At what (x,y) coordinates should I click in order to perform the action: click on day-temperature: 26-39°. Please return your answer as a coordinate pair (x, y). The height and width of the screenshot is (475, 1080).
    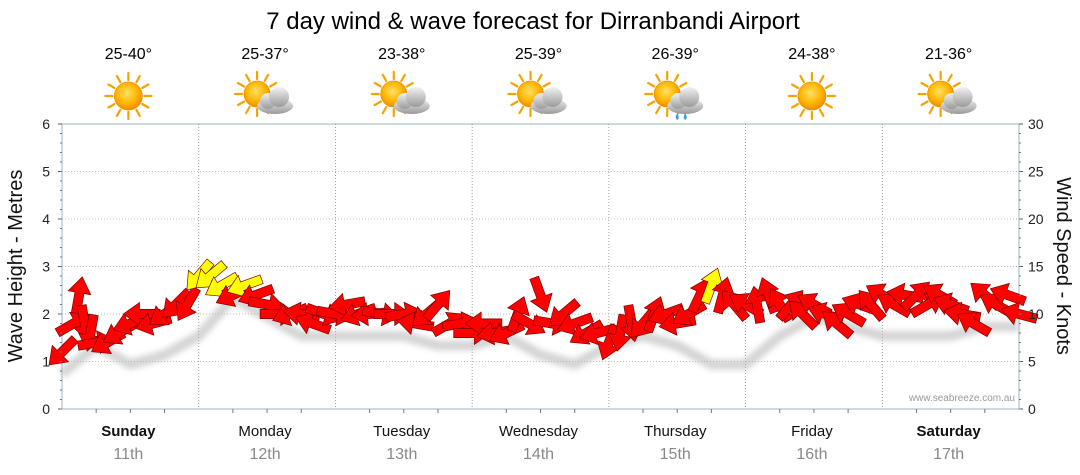
    Looking at the image, I should click on (675, 54).